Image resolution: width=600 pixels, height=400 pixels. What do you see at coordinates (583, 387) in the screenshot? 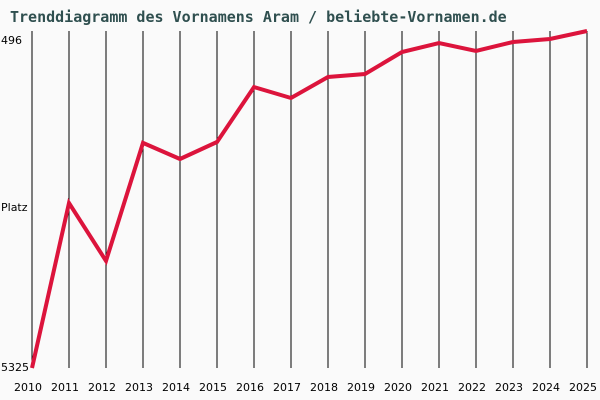
I see `x-tick-label: 2025` at bounding box center [583, 387].